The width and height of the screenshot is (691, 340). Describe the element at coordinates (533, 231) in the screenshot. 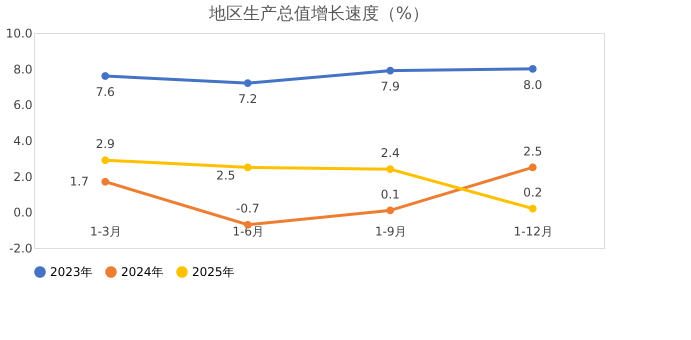

I see `x-tick-label: 1-12月` at that location.